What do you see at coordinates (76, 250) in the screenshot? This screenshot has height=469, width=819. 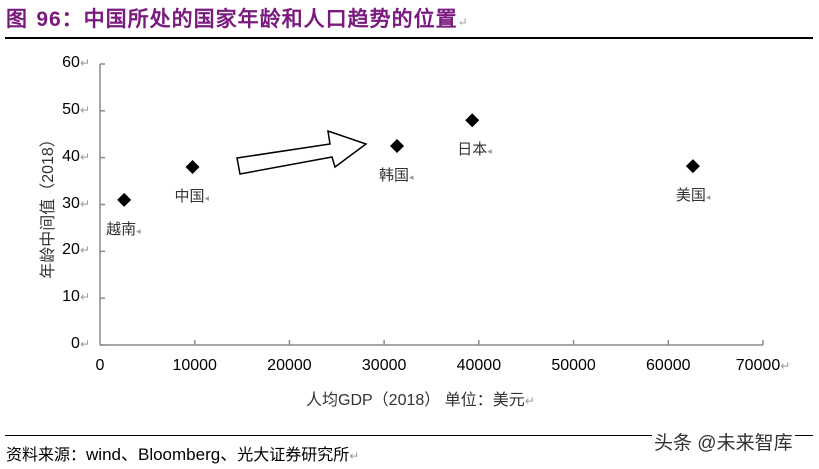 I see `y-tick-label: 20↵` at bounding box center [76, 250].